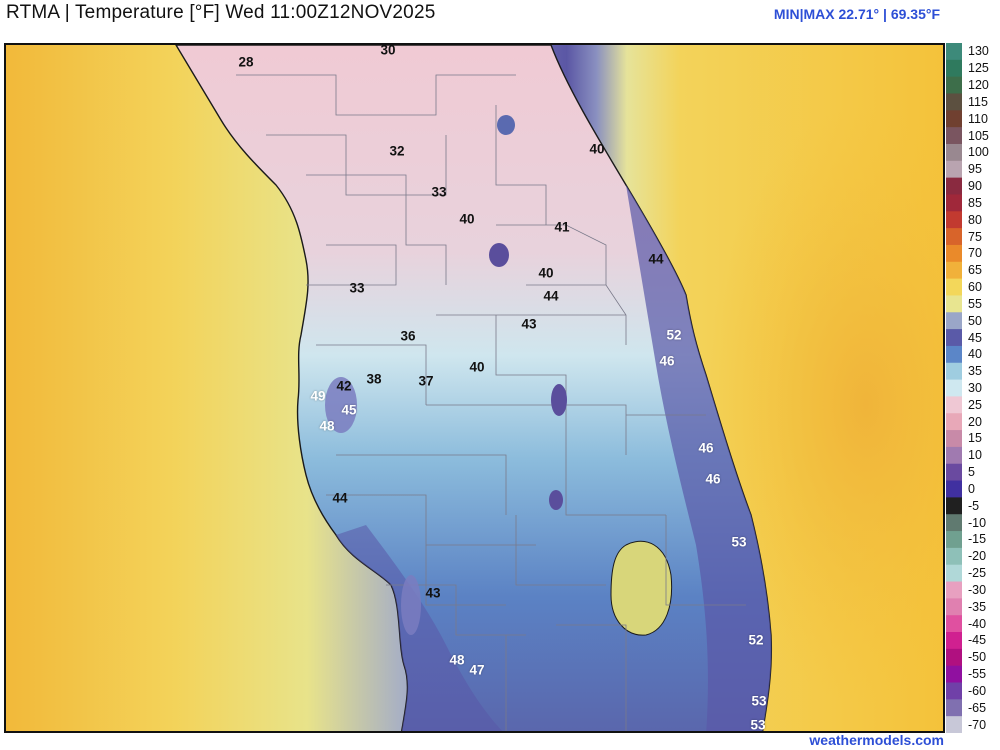  Describe the element at coordinates (317, 396) in the screenshot. I see `station-label: 49` at that location.